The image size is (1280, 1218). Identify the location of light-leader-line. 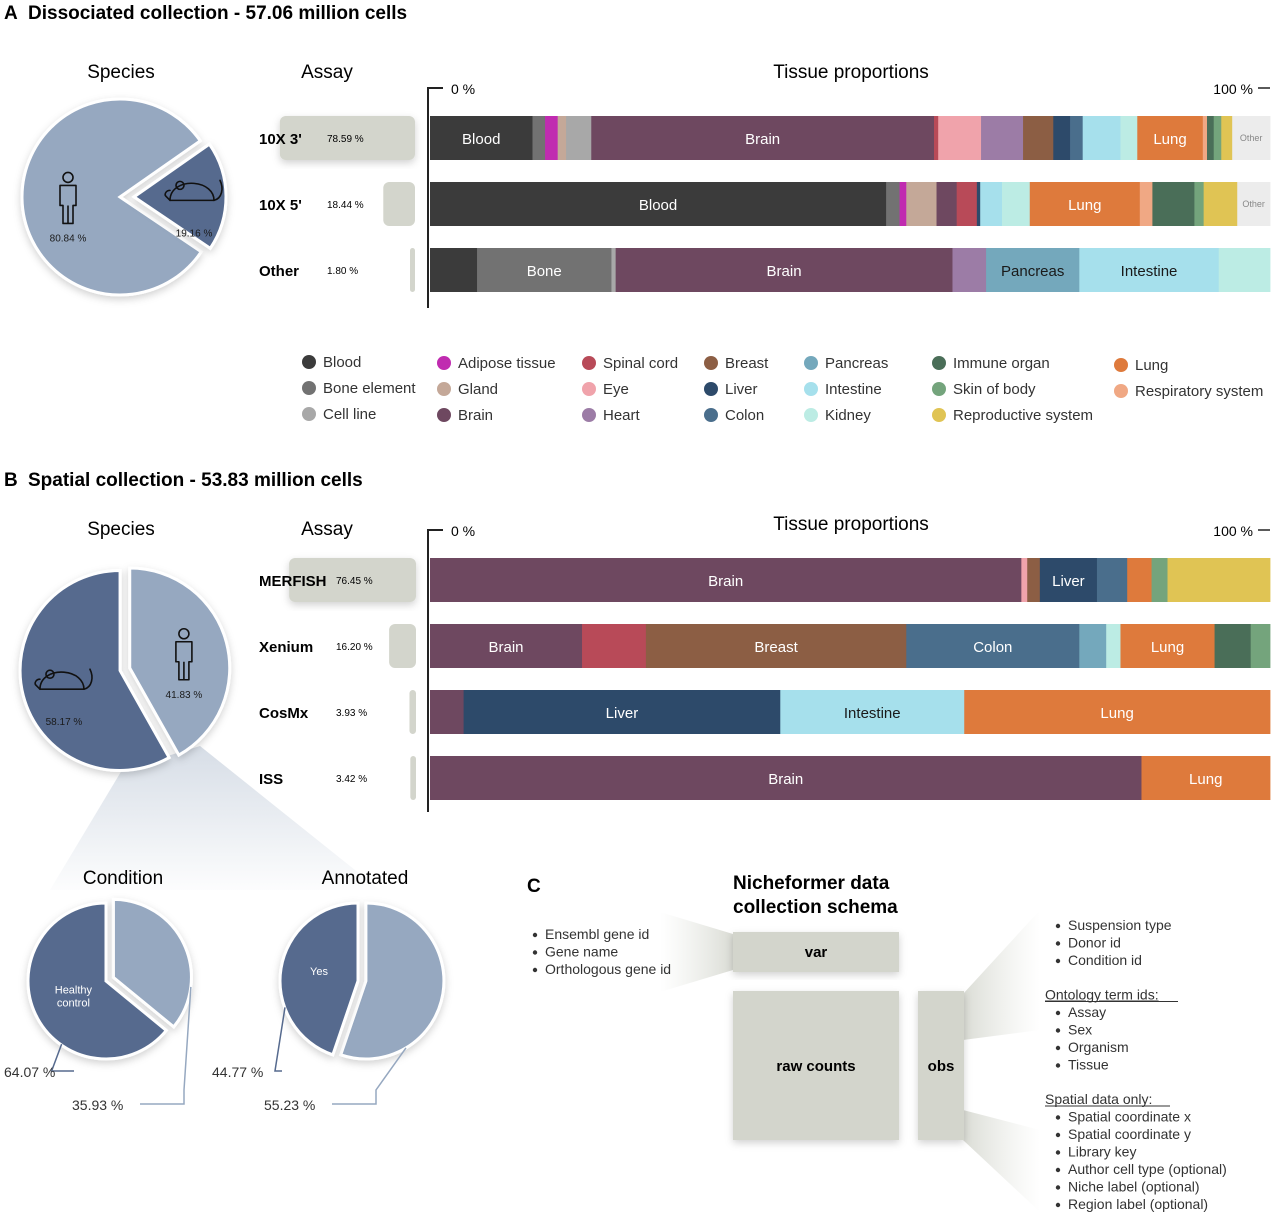
(166, 1045).